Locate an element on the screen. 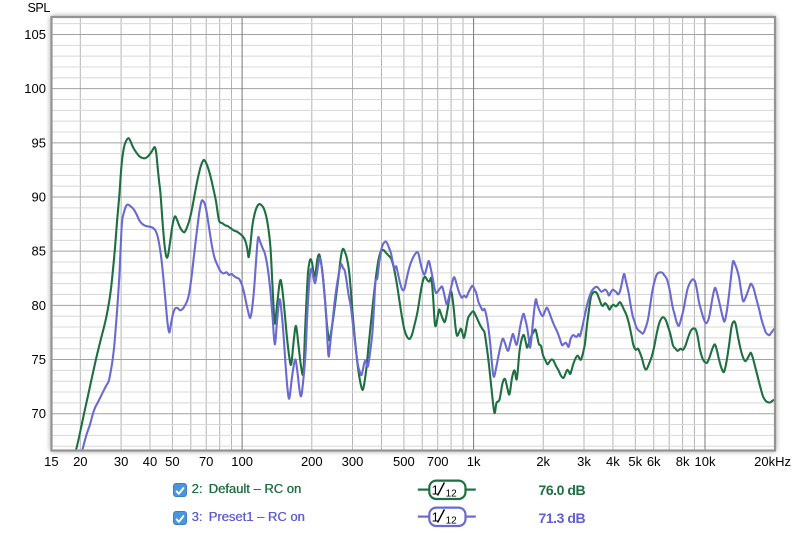 The height and width of the screenshot is (554, 800). svg-text: 15 is located at coordinates (51, 461).